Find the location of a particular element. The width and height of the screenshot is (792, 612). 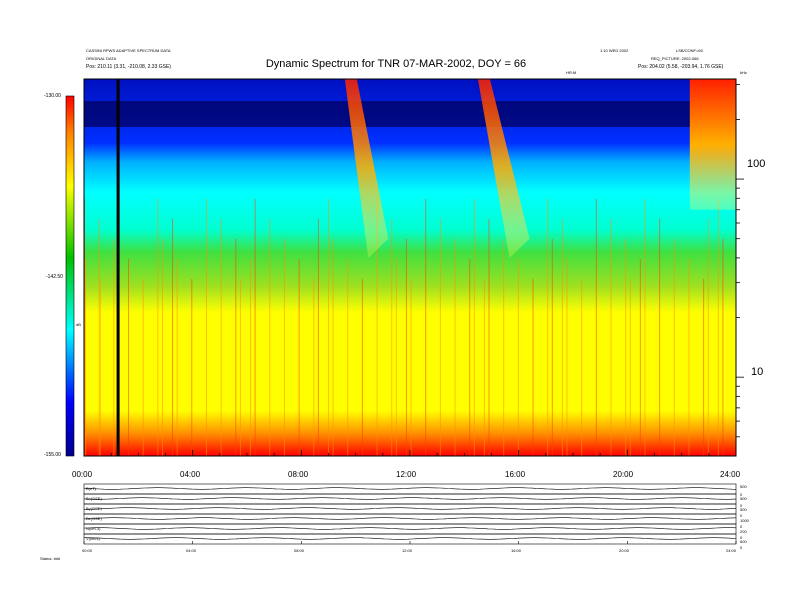

panel-x-tick-2: 08:00 is located at coordinates (299, 550).